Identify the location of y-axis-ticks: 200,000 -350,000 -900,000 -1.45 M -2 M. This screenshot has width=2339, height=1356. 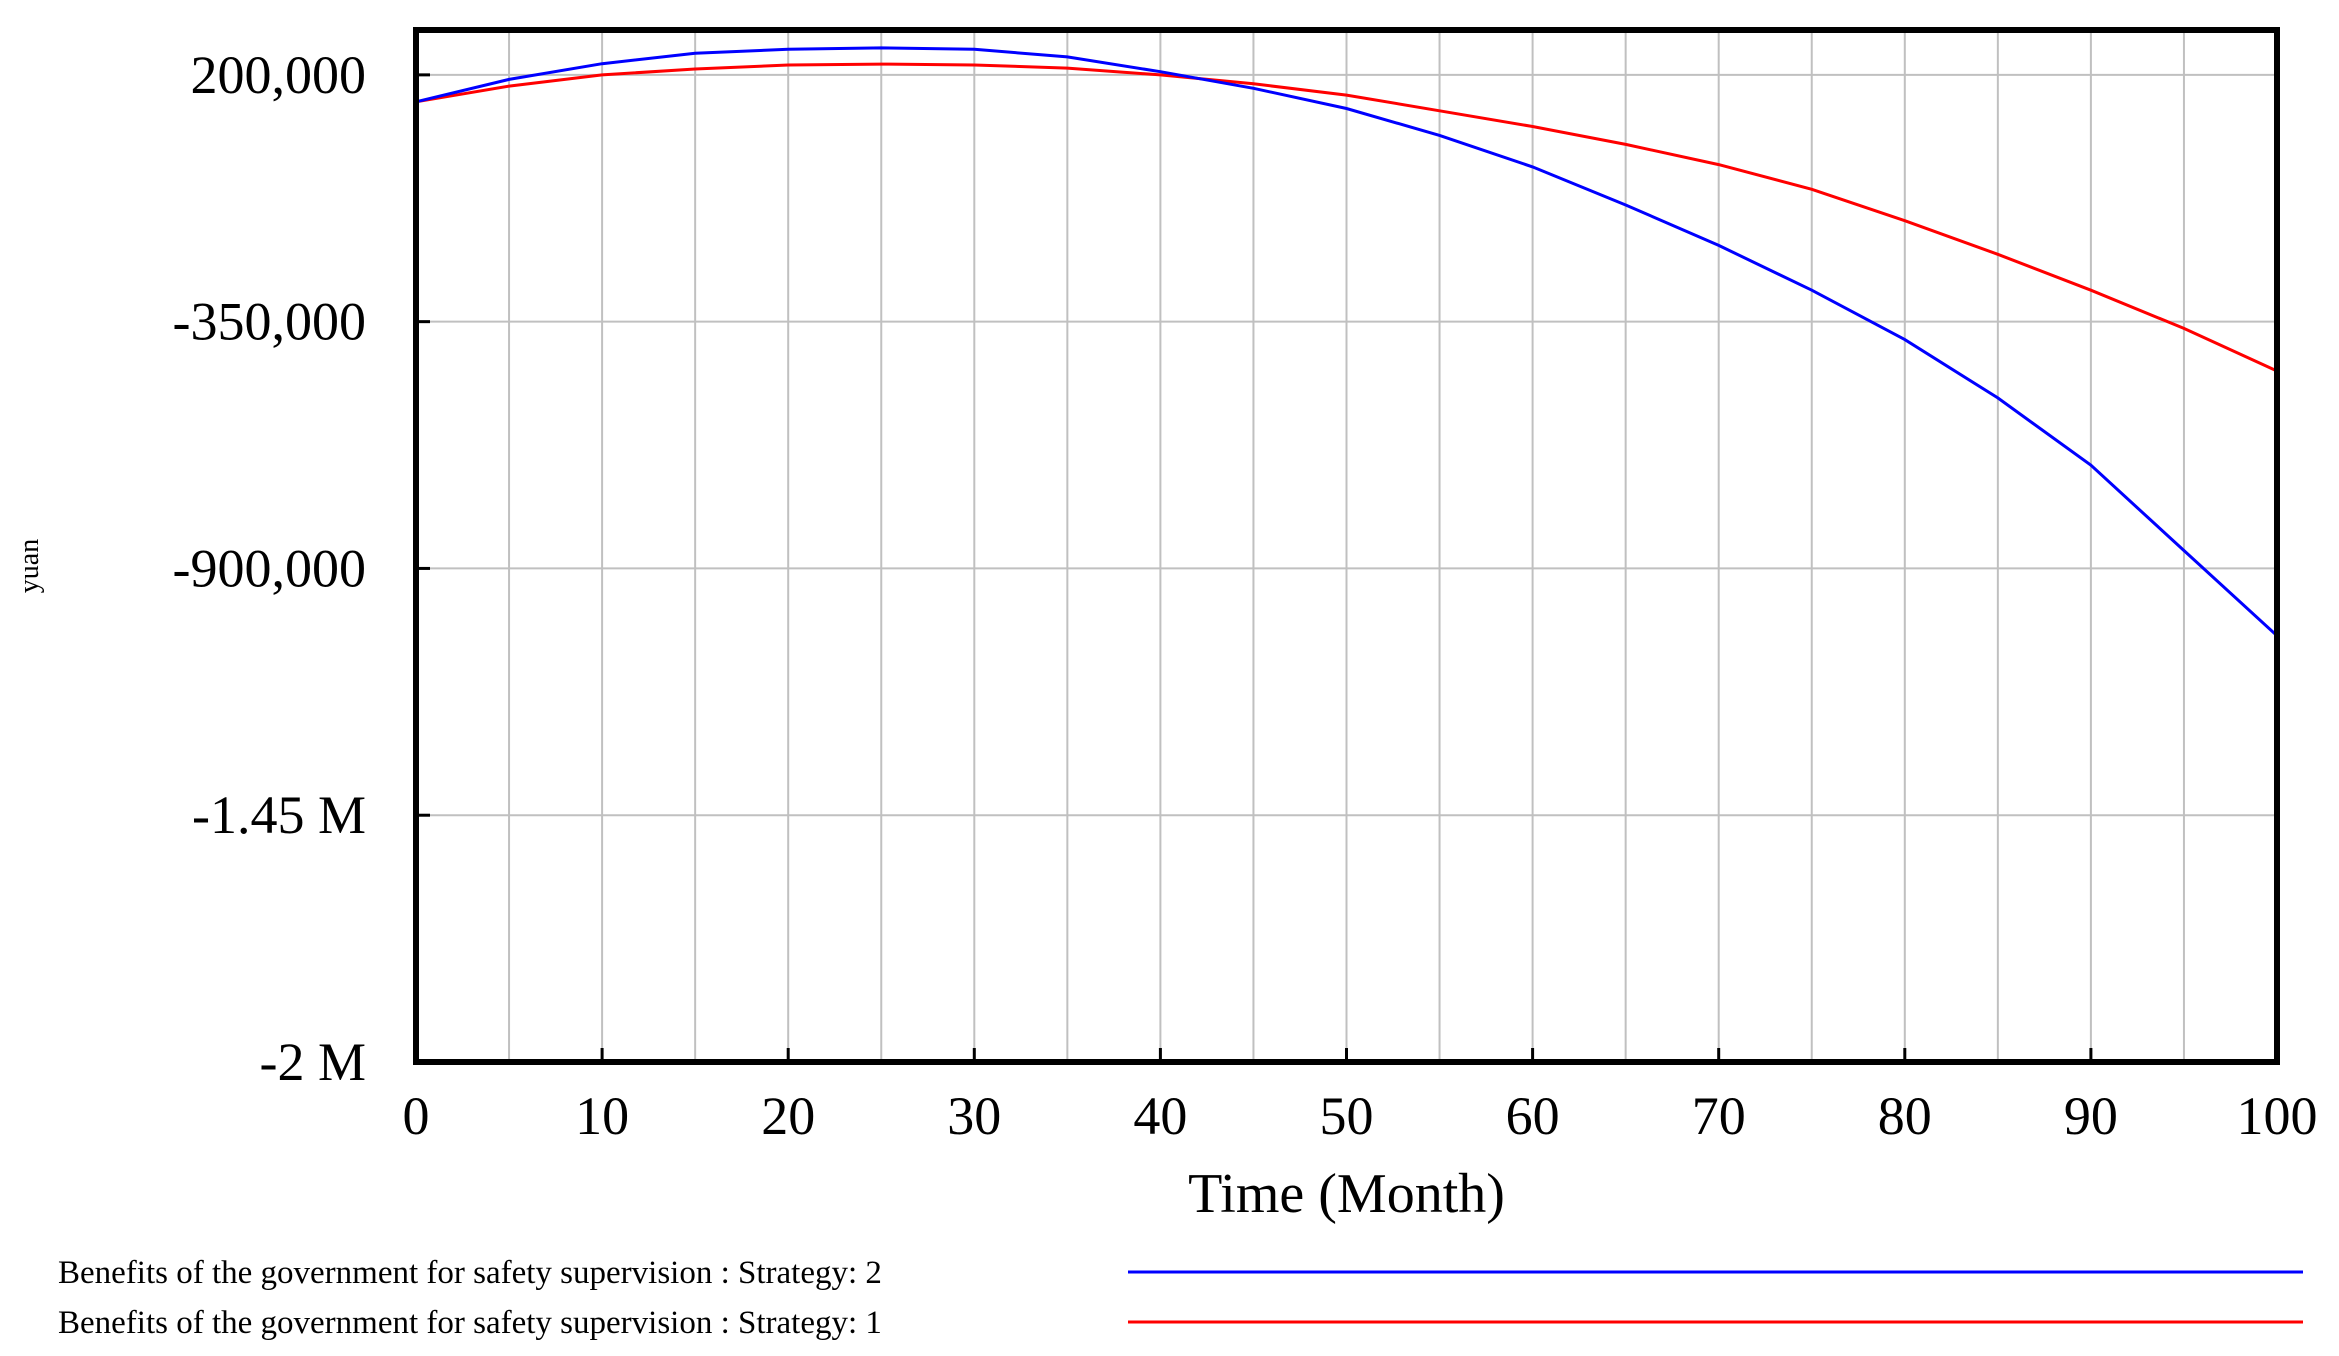
(301, 568).